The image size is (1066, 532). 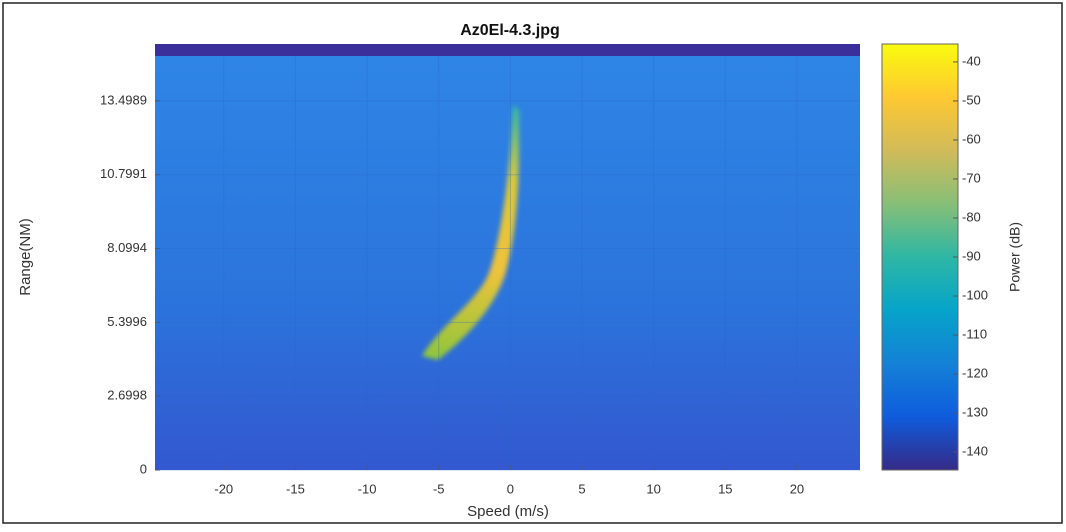 What do you see at coordinates (971, 138) in the screenshot?
I see `colorbar-tick-label: -60` at bounding box center [971, 138].